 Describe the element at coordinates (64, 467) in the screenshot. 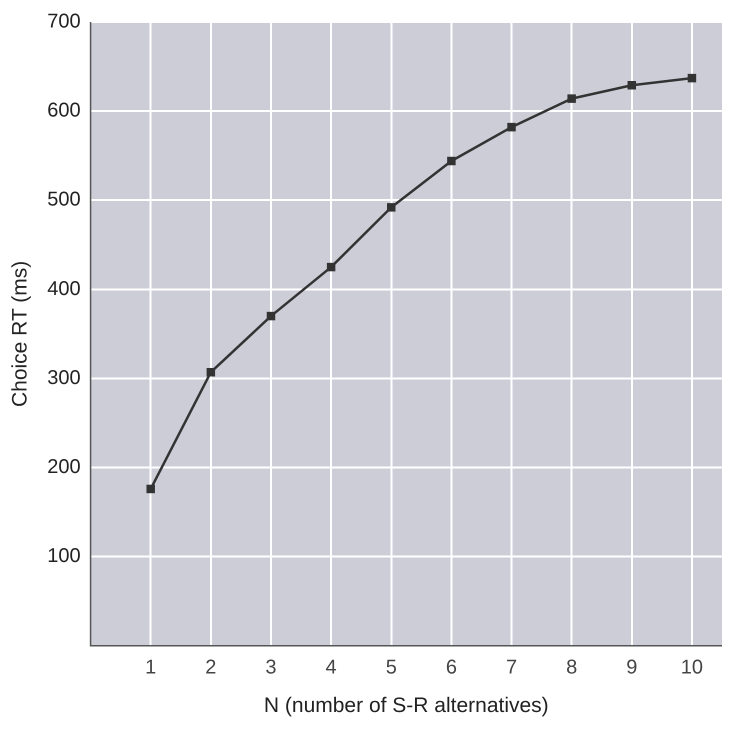

I see `y-tick-label: 200` at that location.